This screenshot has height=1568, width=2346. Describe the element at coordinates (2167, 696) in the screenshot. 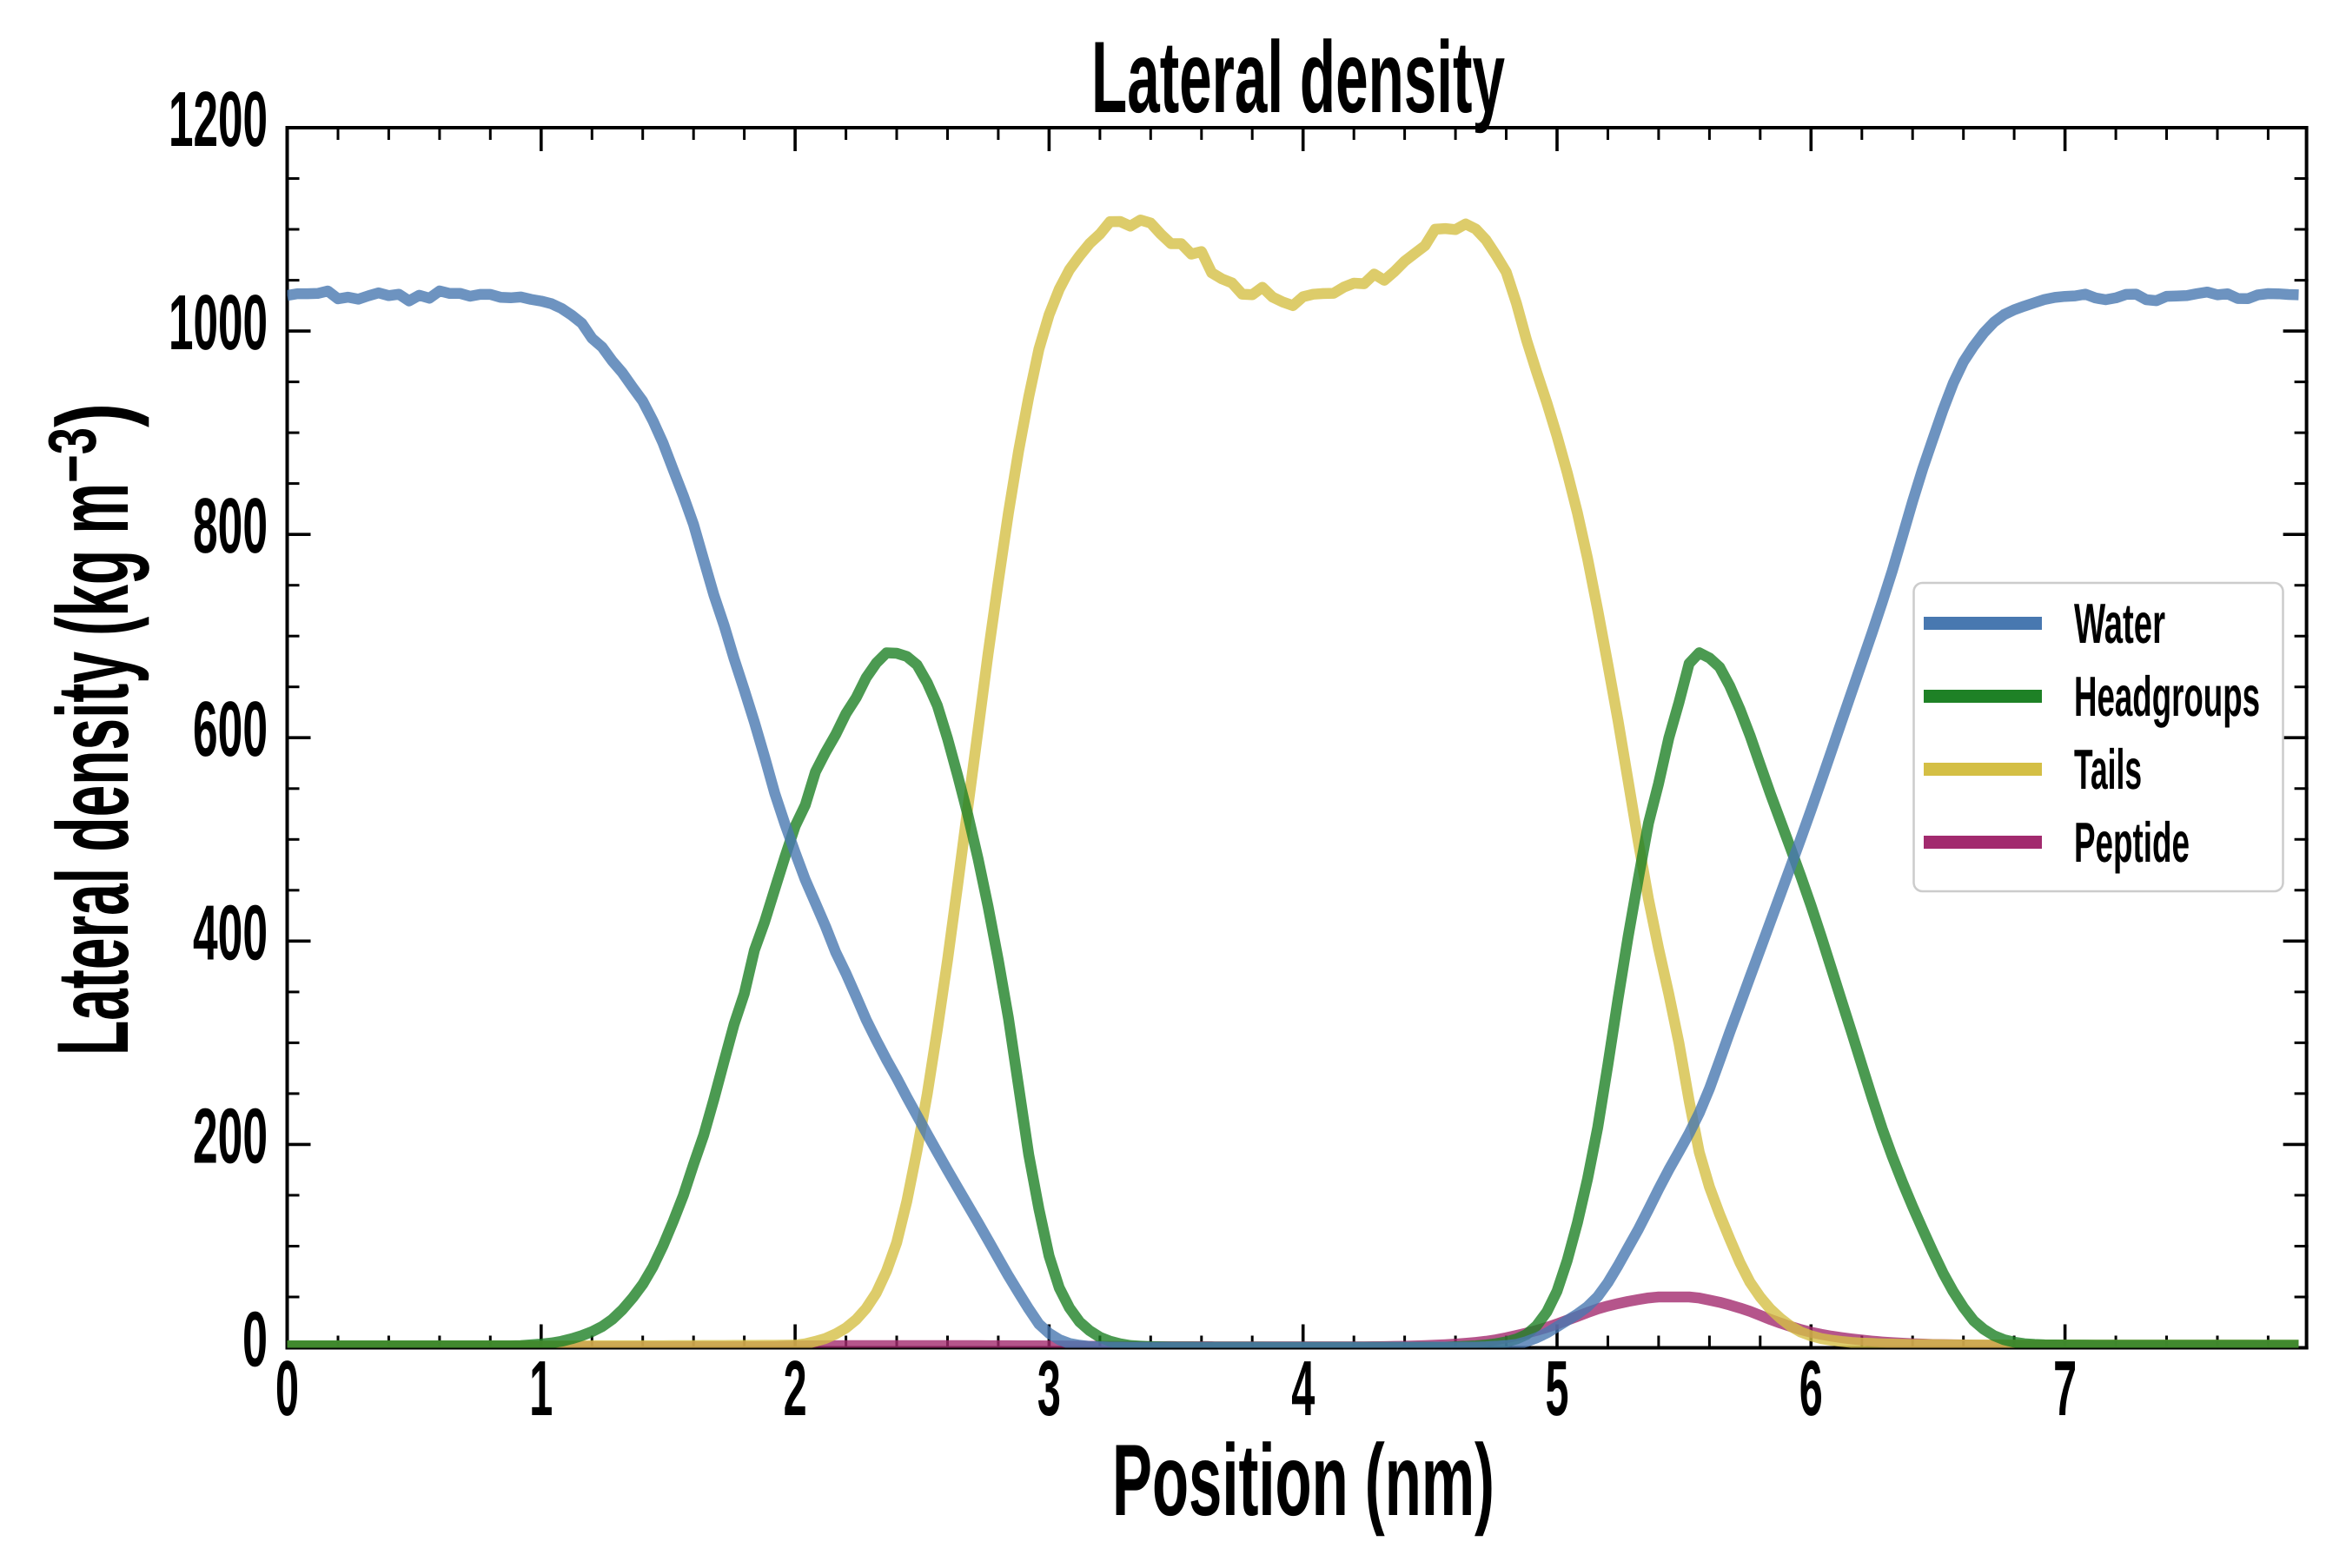

I see `svg-text: Headgroups` at that location.